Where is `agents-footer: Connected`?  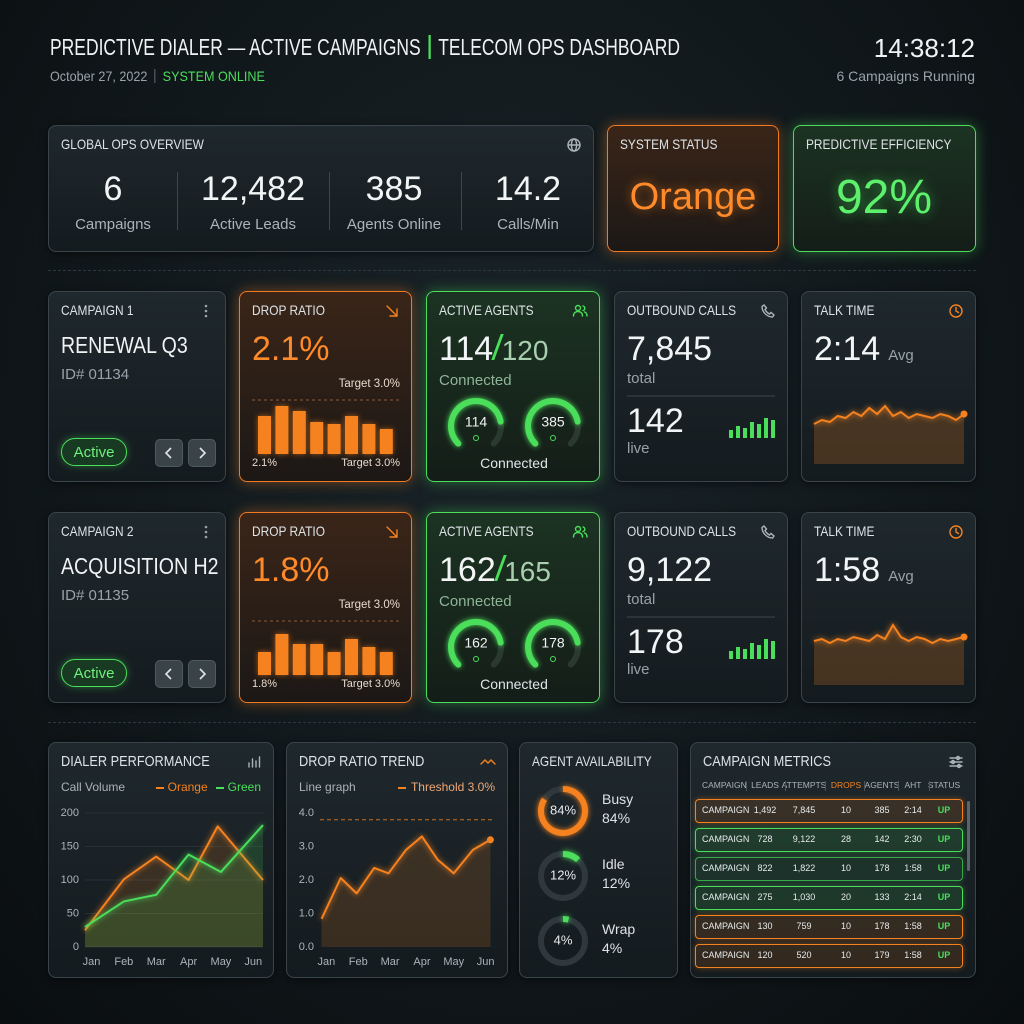 agents-footer: Connected is located at coordinates (514, 684).